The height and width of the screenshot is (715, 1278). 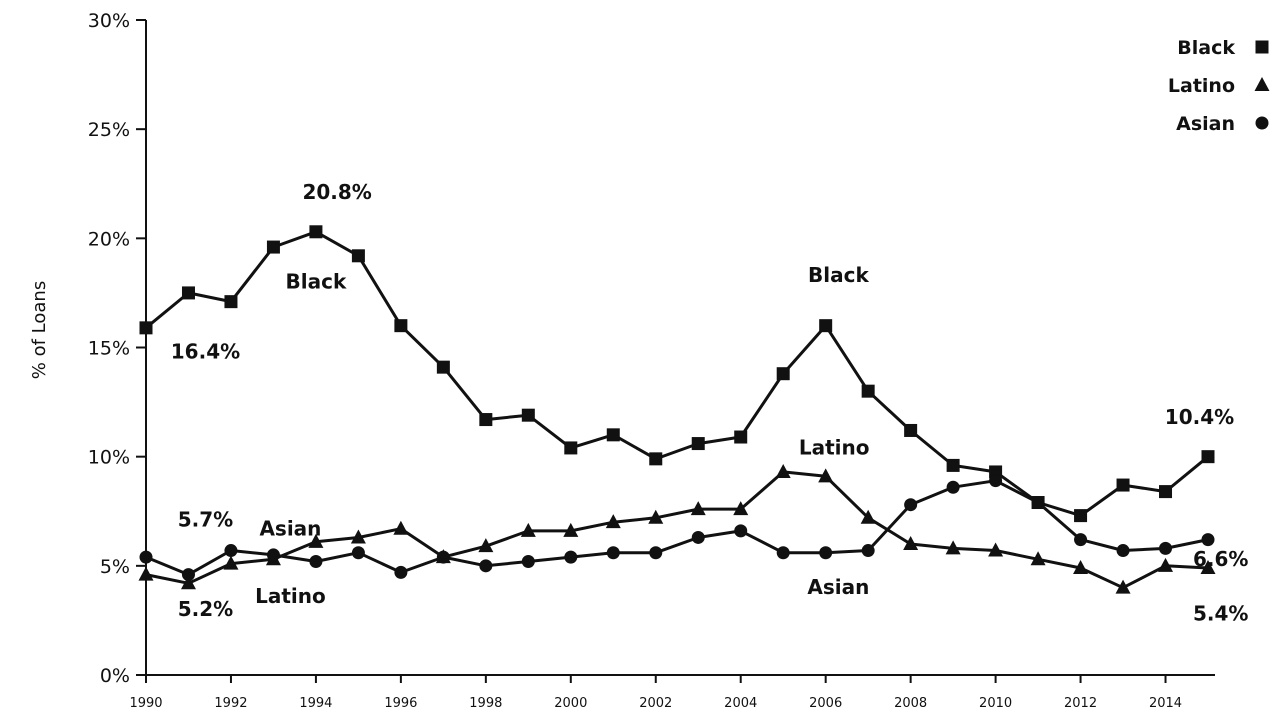 What do you see at coordinates (1165, 703) in the screenshot?
I see `x-tick-label: 2014` at bounding box center [1165, 703].